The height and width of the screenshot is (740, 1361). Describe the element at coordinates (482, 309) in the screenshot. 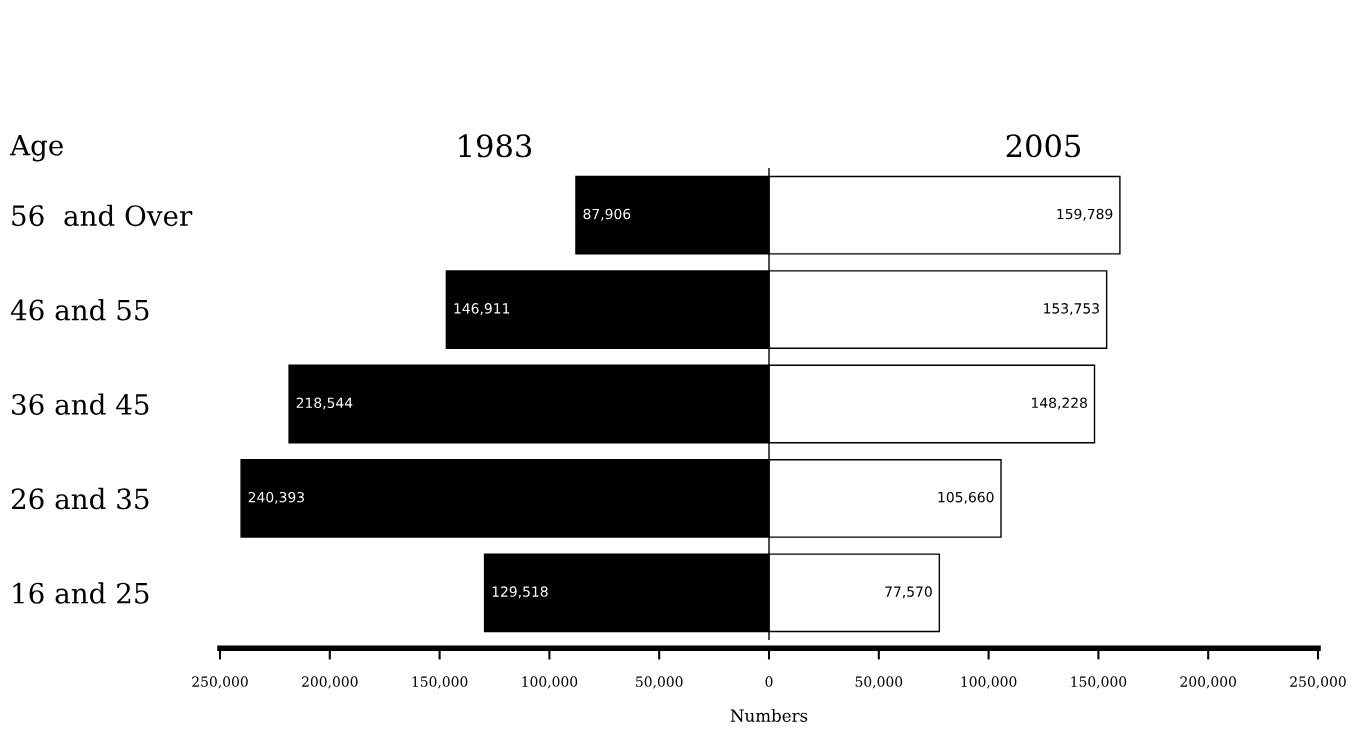

I see `data-label: 146,911` at that location.